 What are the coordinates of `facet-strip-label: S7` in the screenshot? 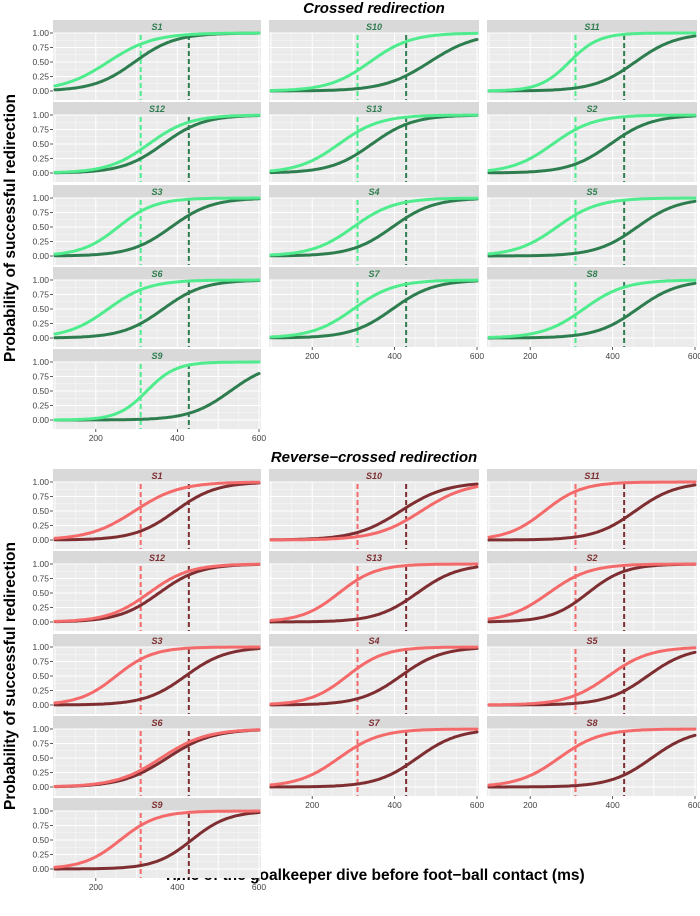 It's located at (374, 723).